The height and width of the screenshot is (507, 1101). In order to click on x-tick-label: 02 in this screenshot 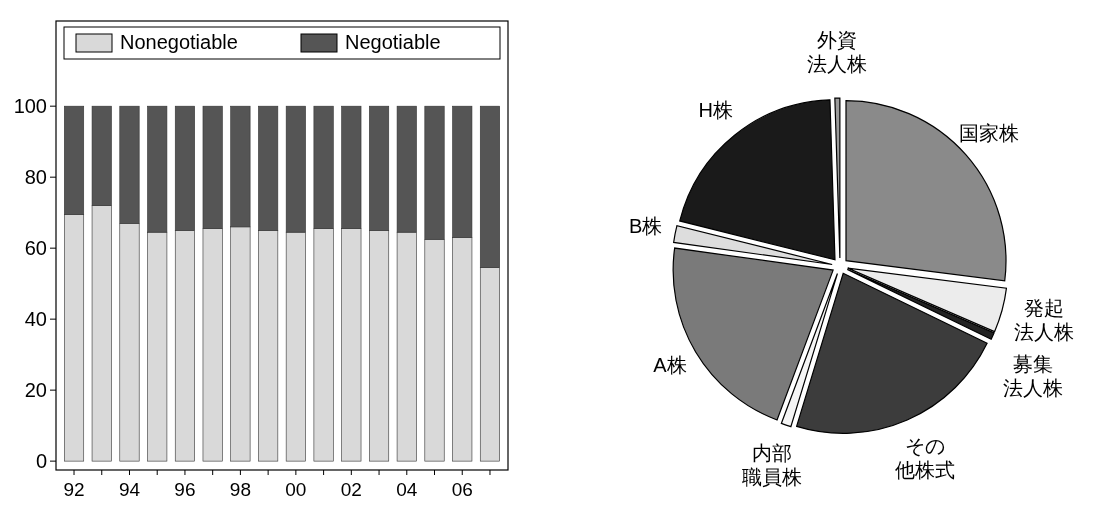, I will do `click(351, 489)`.